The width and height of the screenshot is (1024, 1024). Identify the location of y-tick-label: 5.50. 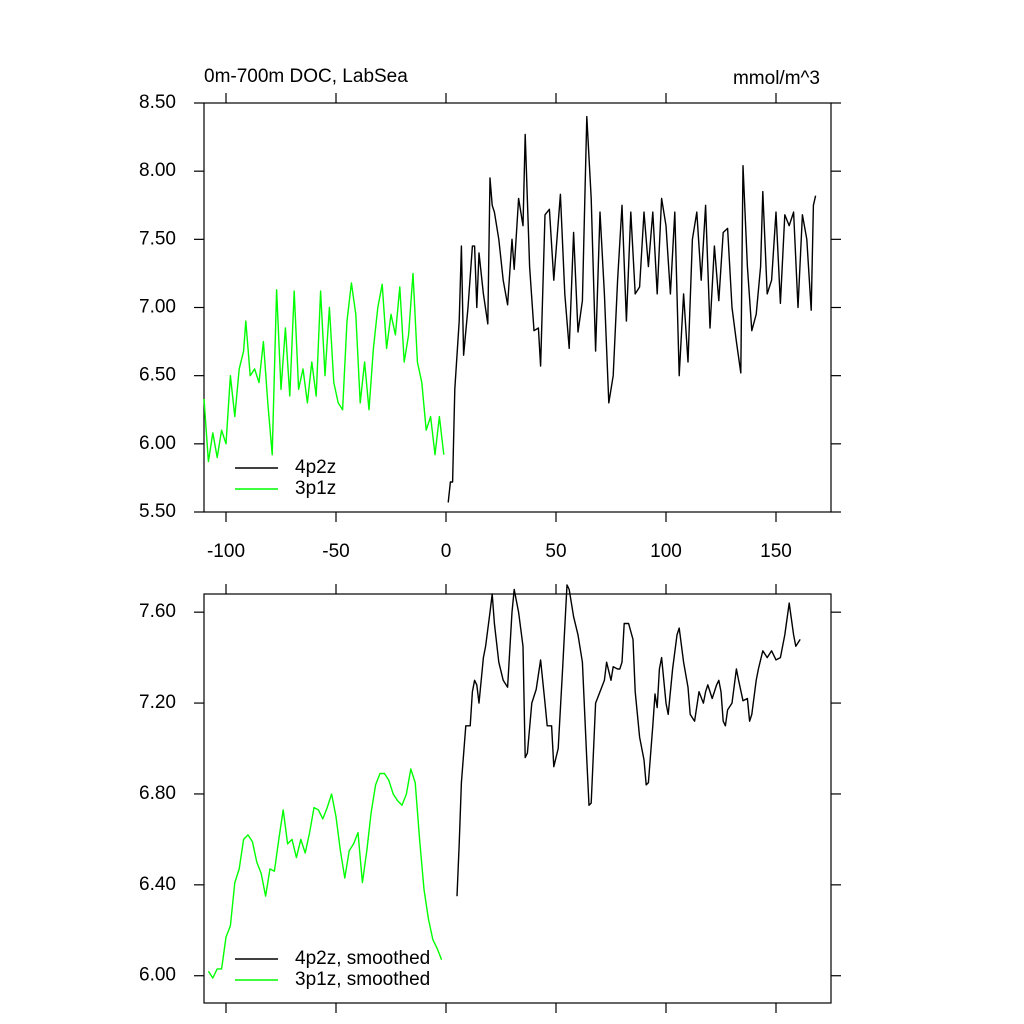
(157, 511).